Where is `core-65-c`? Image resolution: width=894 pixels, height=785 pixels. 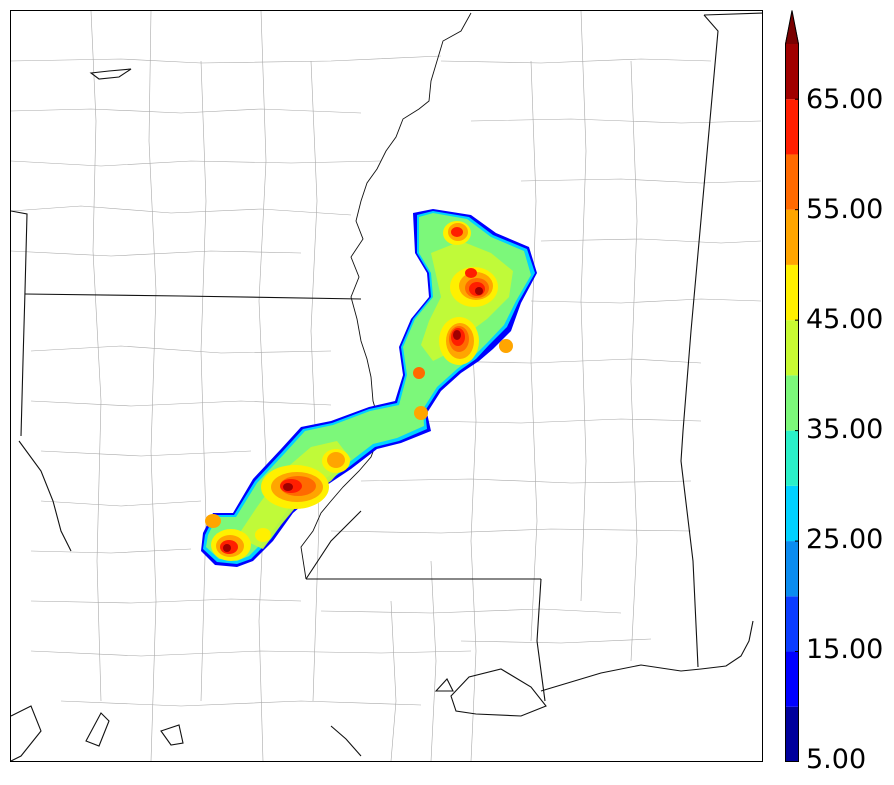
core-65-c is located at coordinates (288, 487).